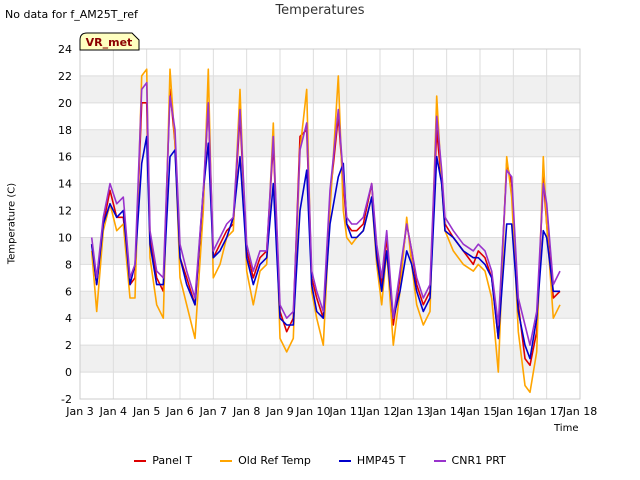 This screenshot has height=480, width=640. Describe the element at coordinates (312, 411) in the screenshot. I see `x-tick-label: Jan 10` at that location.